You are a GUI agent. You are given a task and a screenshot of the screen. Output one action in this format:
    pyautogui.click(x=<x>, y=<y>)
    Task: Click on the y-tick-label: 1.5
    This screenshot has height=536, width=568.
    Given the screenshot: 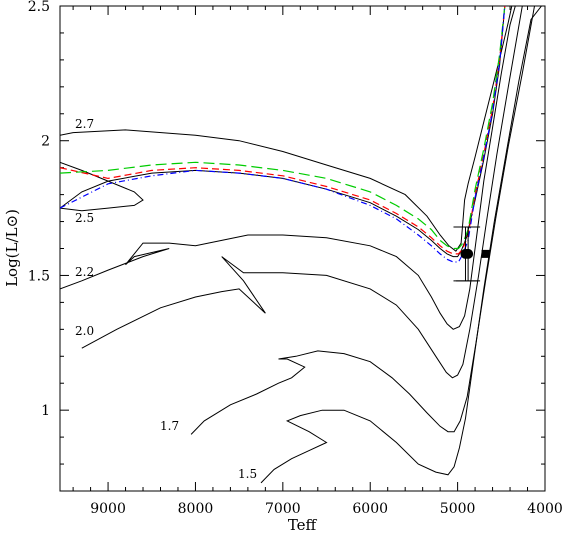 What is the action you would take?
    pyautogui.click(x=39, y=276)
    